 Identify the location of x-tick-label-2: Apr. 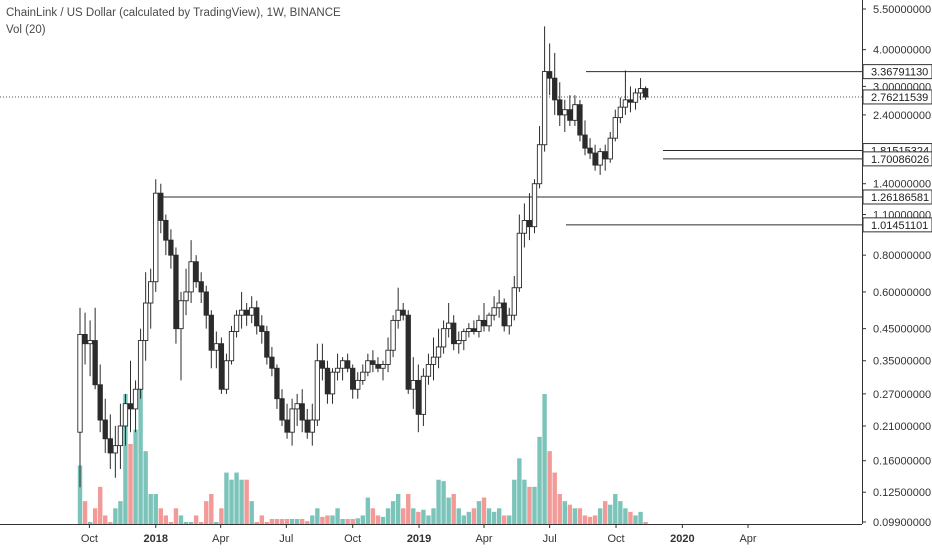
(220, 539).